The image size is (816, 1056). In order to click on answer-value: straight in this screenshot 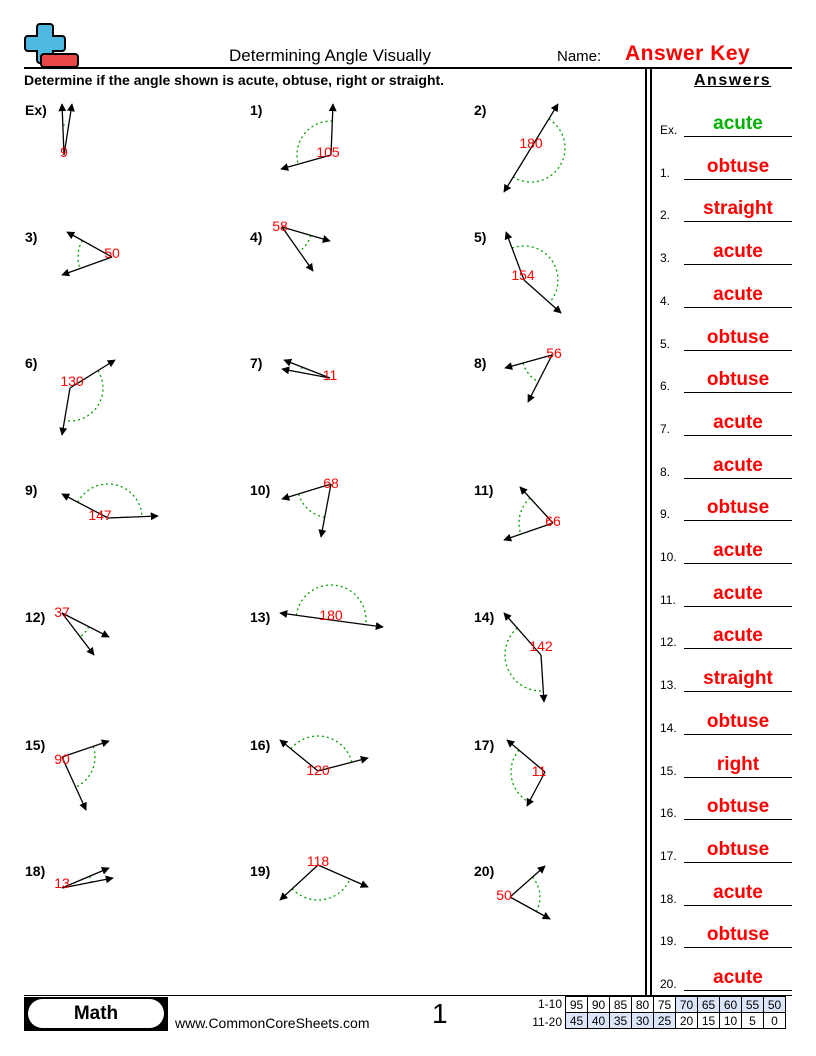, I will do `click(738, 679)`.